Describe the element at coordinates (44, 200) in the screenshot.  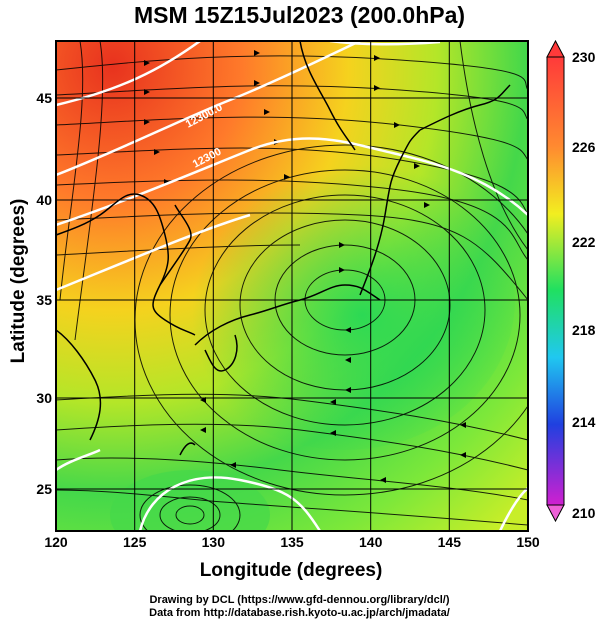
I see `y-tick-label: 40` at that location.